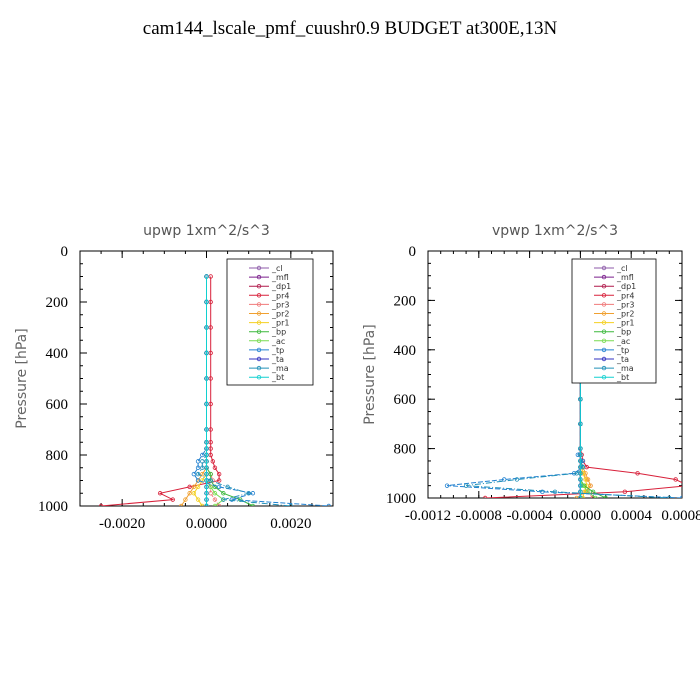  I want to click on y-tick-label: 0, so click(65, 252).